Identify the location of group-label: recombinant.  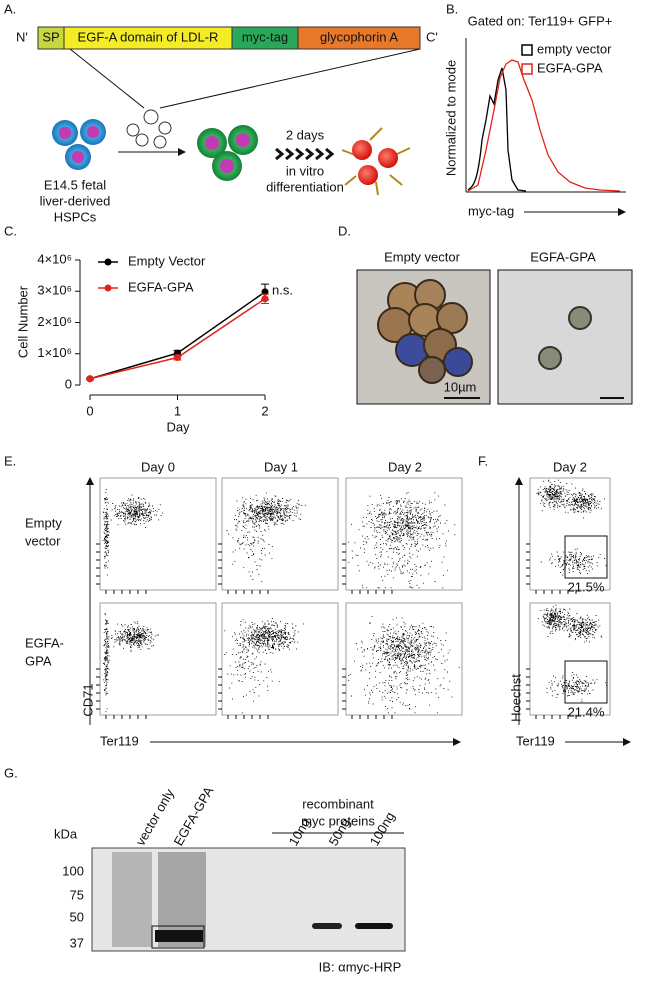
(338, 803).